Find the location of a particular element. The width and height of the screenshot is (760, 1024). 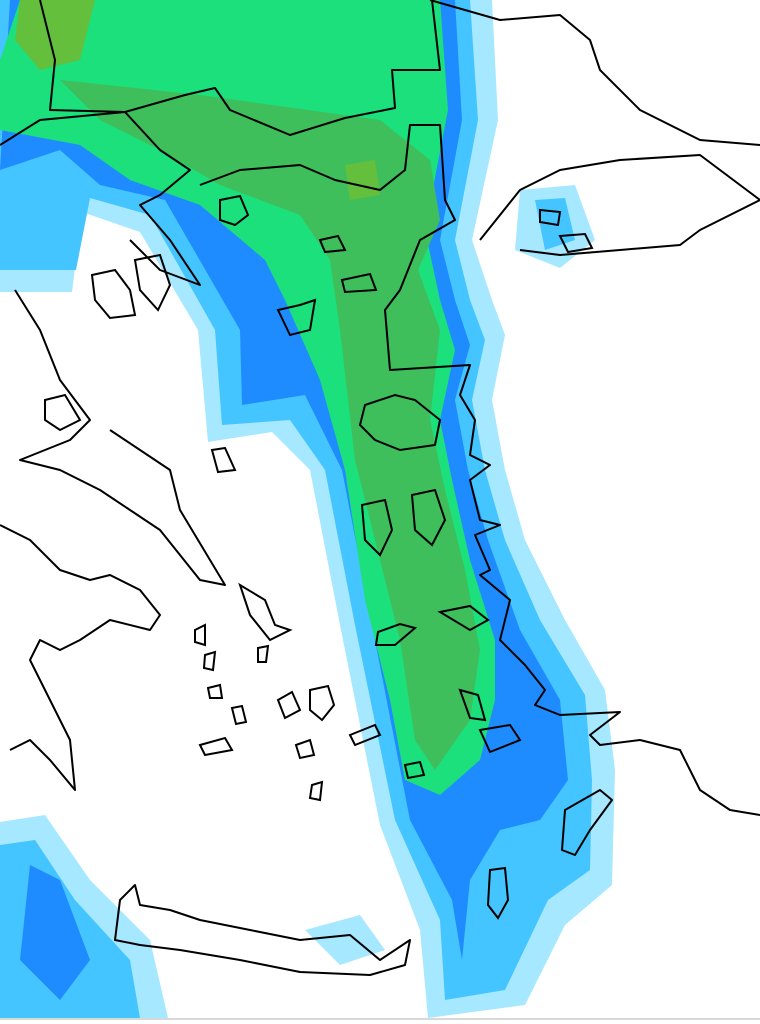

border-line is located at coordinates (240, 68).